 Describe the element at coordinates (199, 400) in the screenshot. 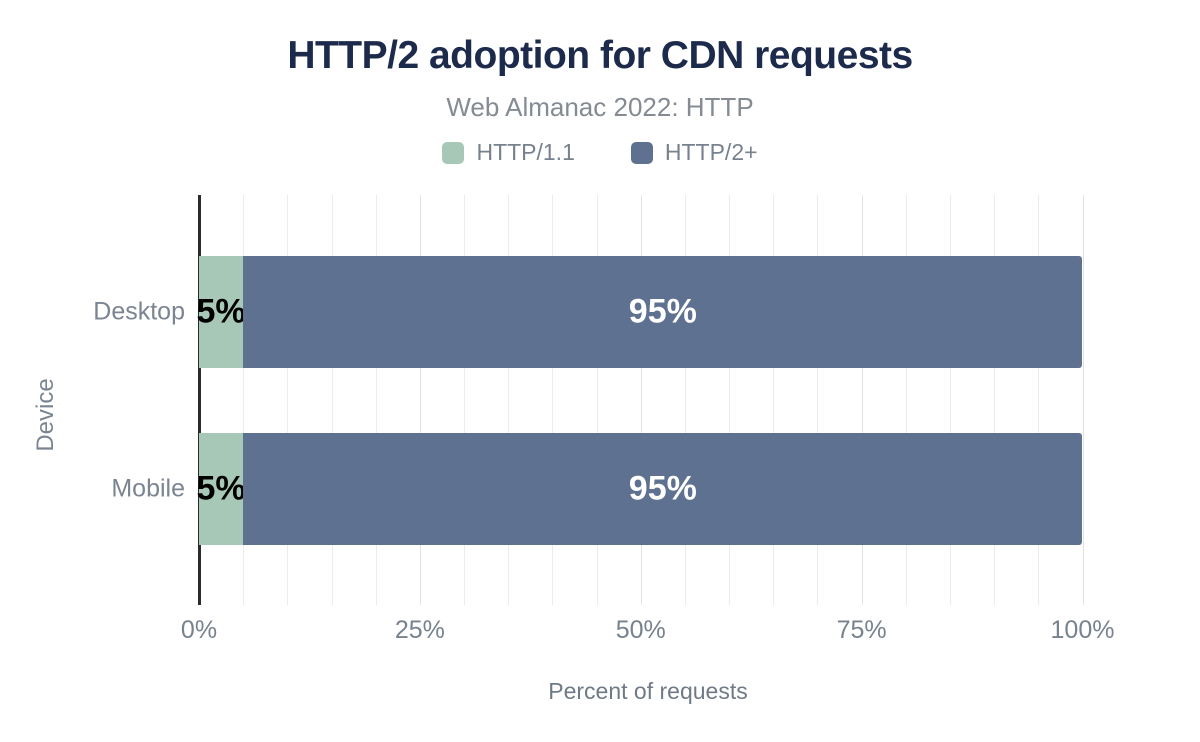

I see `y-axis-line` at that location.